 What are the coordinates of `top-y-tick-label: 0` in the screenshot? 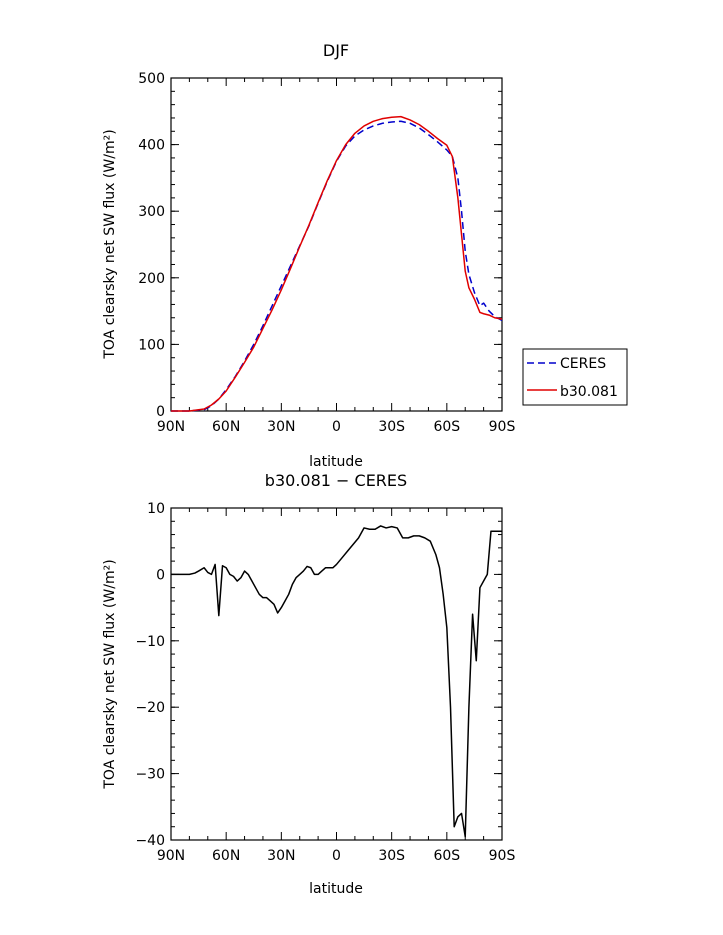 It's located at (160, 412).